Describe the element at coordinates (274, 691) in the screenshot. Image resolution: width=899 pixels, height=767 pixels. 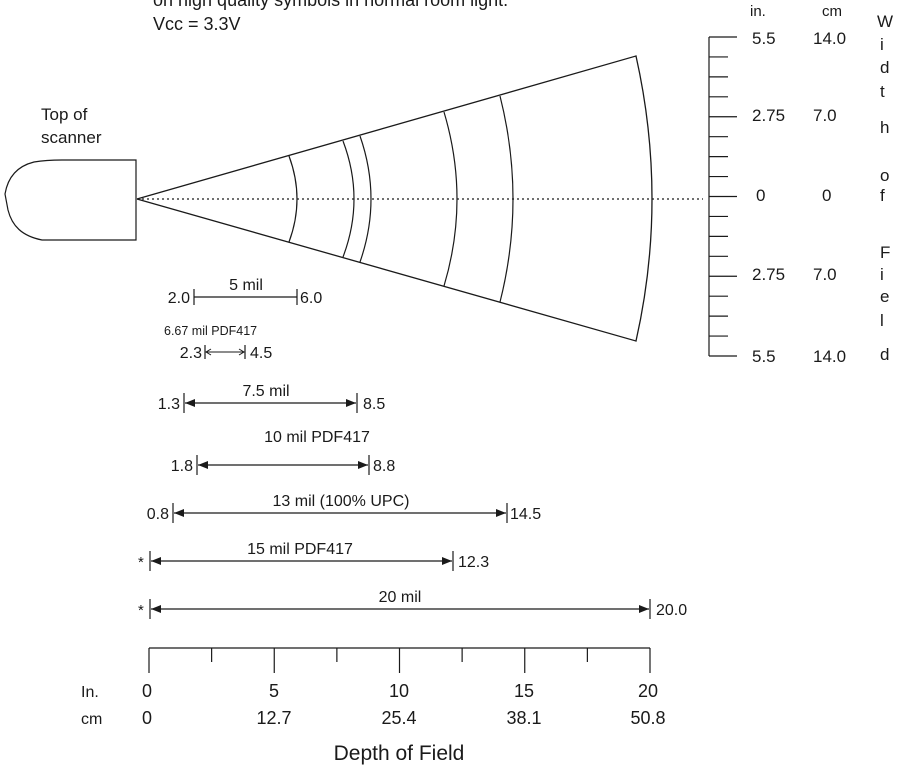
I see `depth-tick-label-in-5: 5` at that location.